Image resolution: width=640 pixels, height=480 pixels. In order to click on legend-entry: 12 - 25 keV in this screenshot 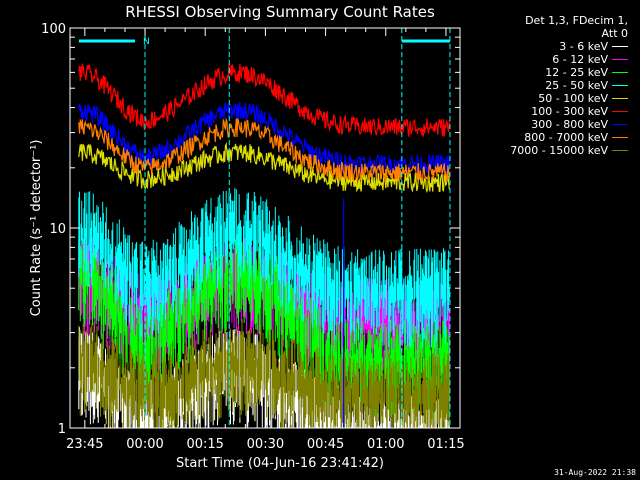, I will do `click(558, 72)`.